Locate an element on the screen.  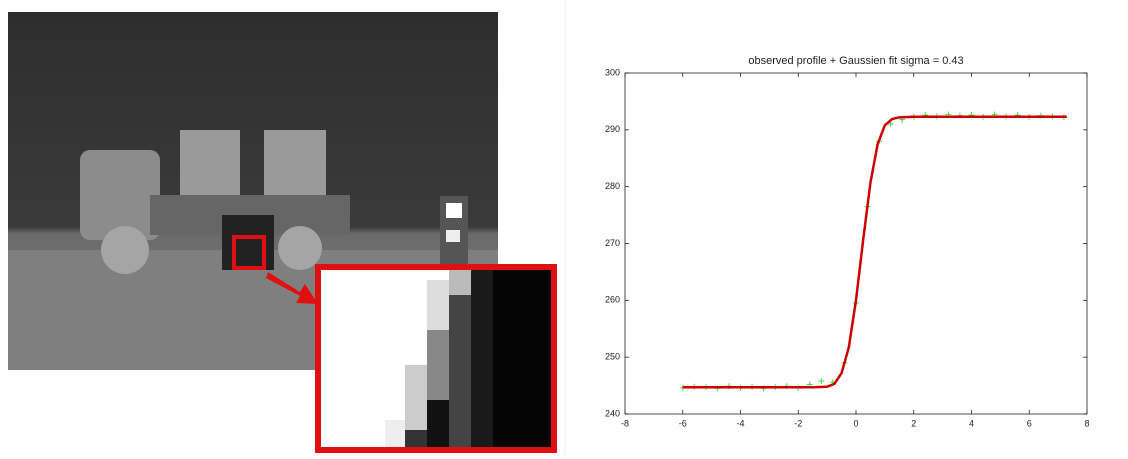
y-tick-label: 250 is located at coordinates (612, 357).